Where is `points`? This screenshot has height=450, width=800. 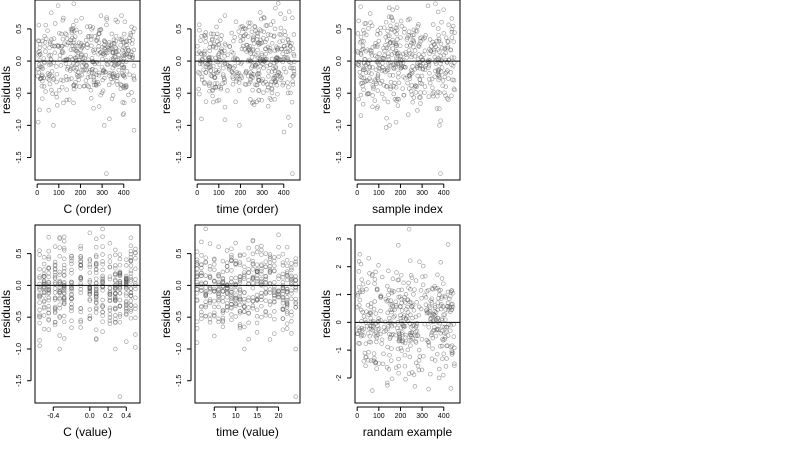 points is located at coordinates (246, 88).